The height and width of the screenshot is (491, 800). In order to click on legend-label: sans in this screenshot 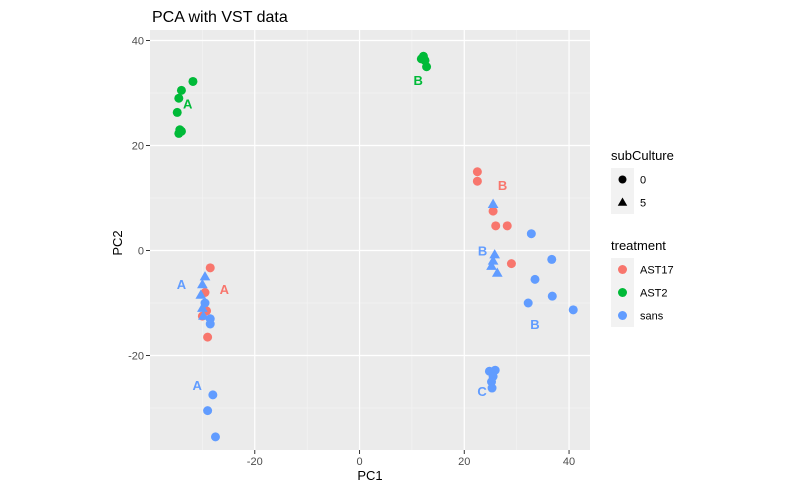, I will do `click(652, 317)`.